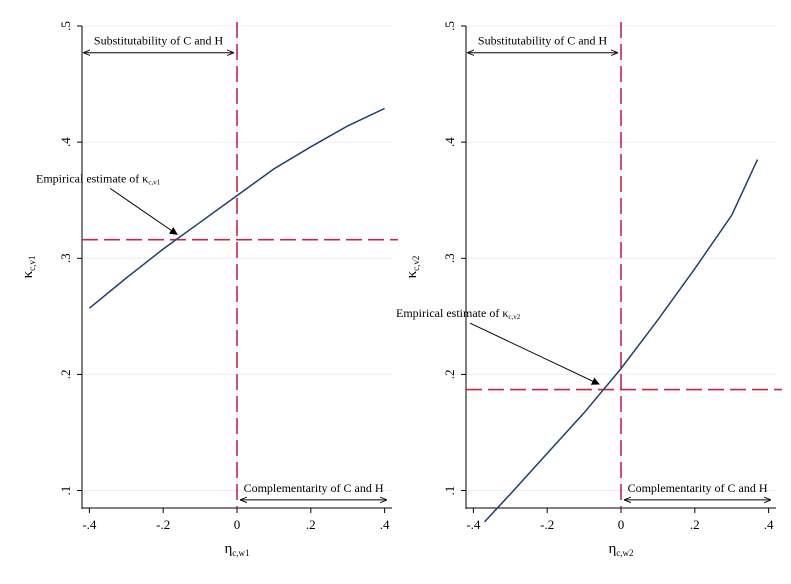 The width and height of the screenshot is (791, 584). I want to click on estimate-label: Empirical estimate of κc,v2, so click(458, 313).